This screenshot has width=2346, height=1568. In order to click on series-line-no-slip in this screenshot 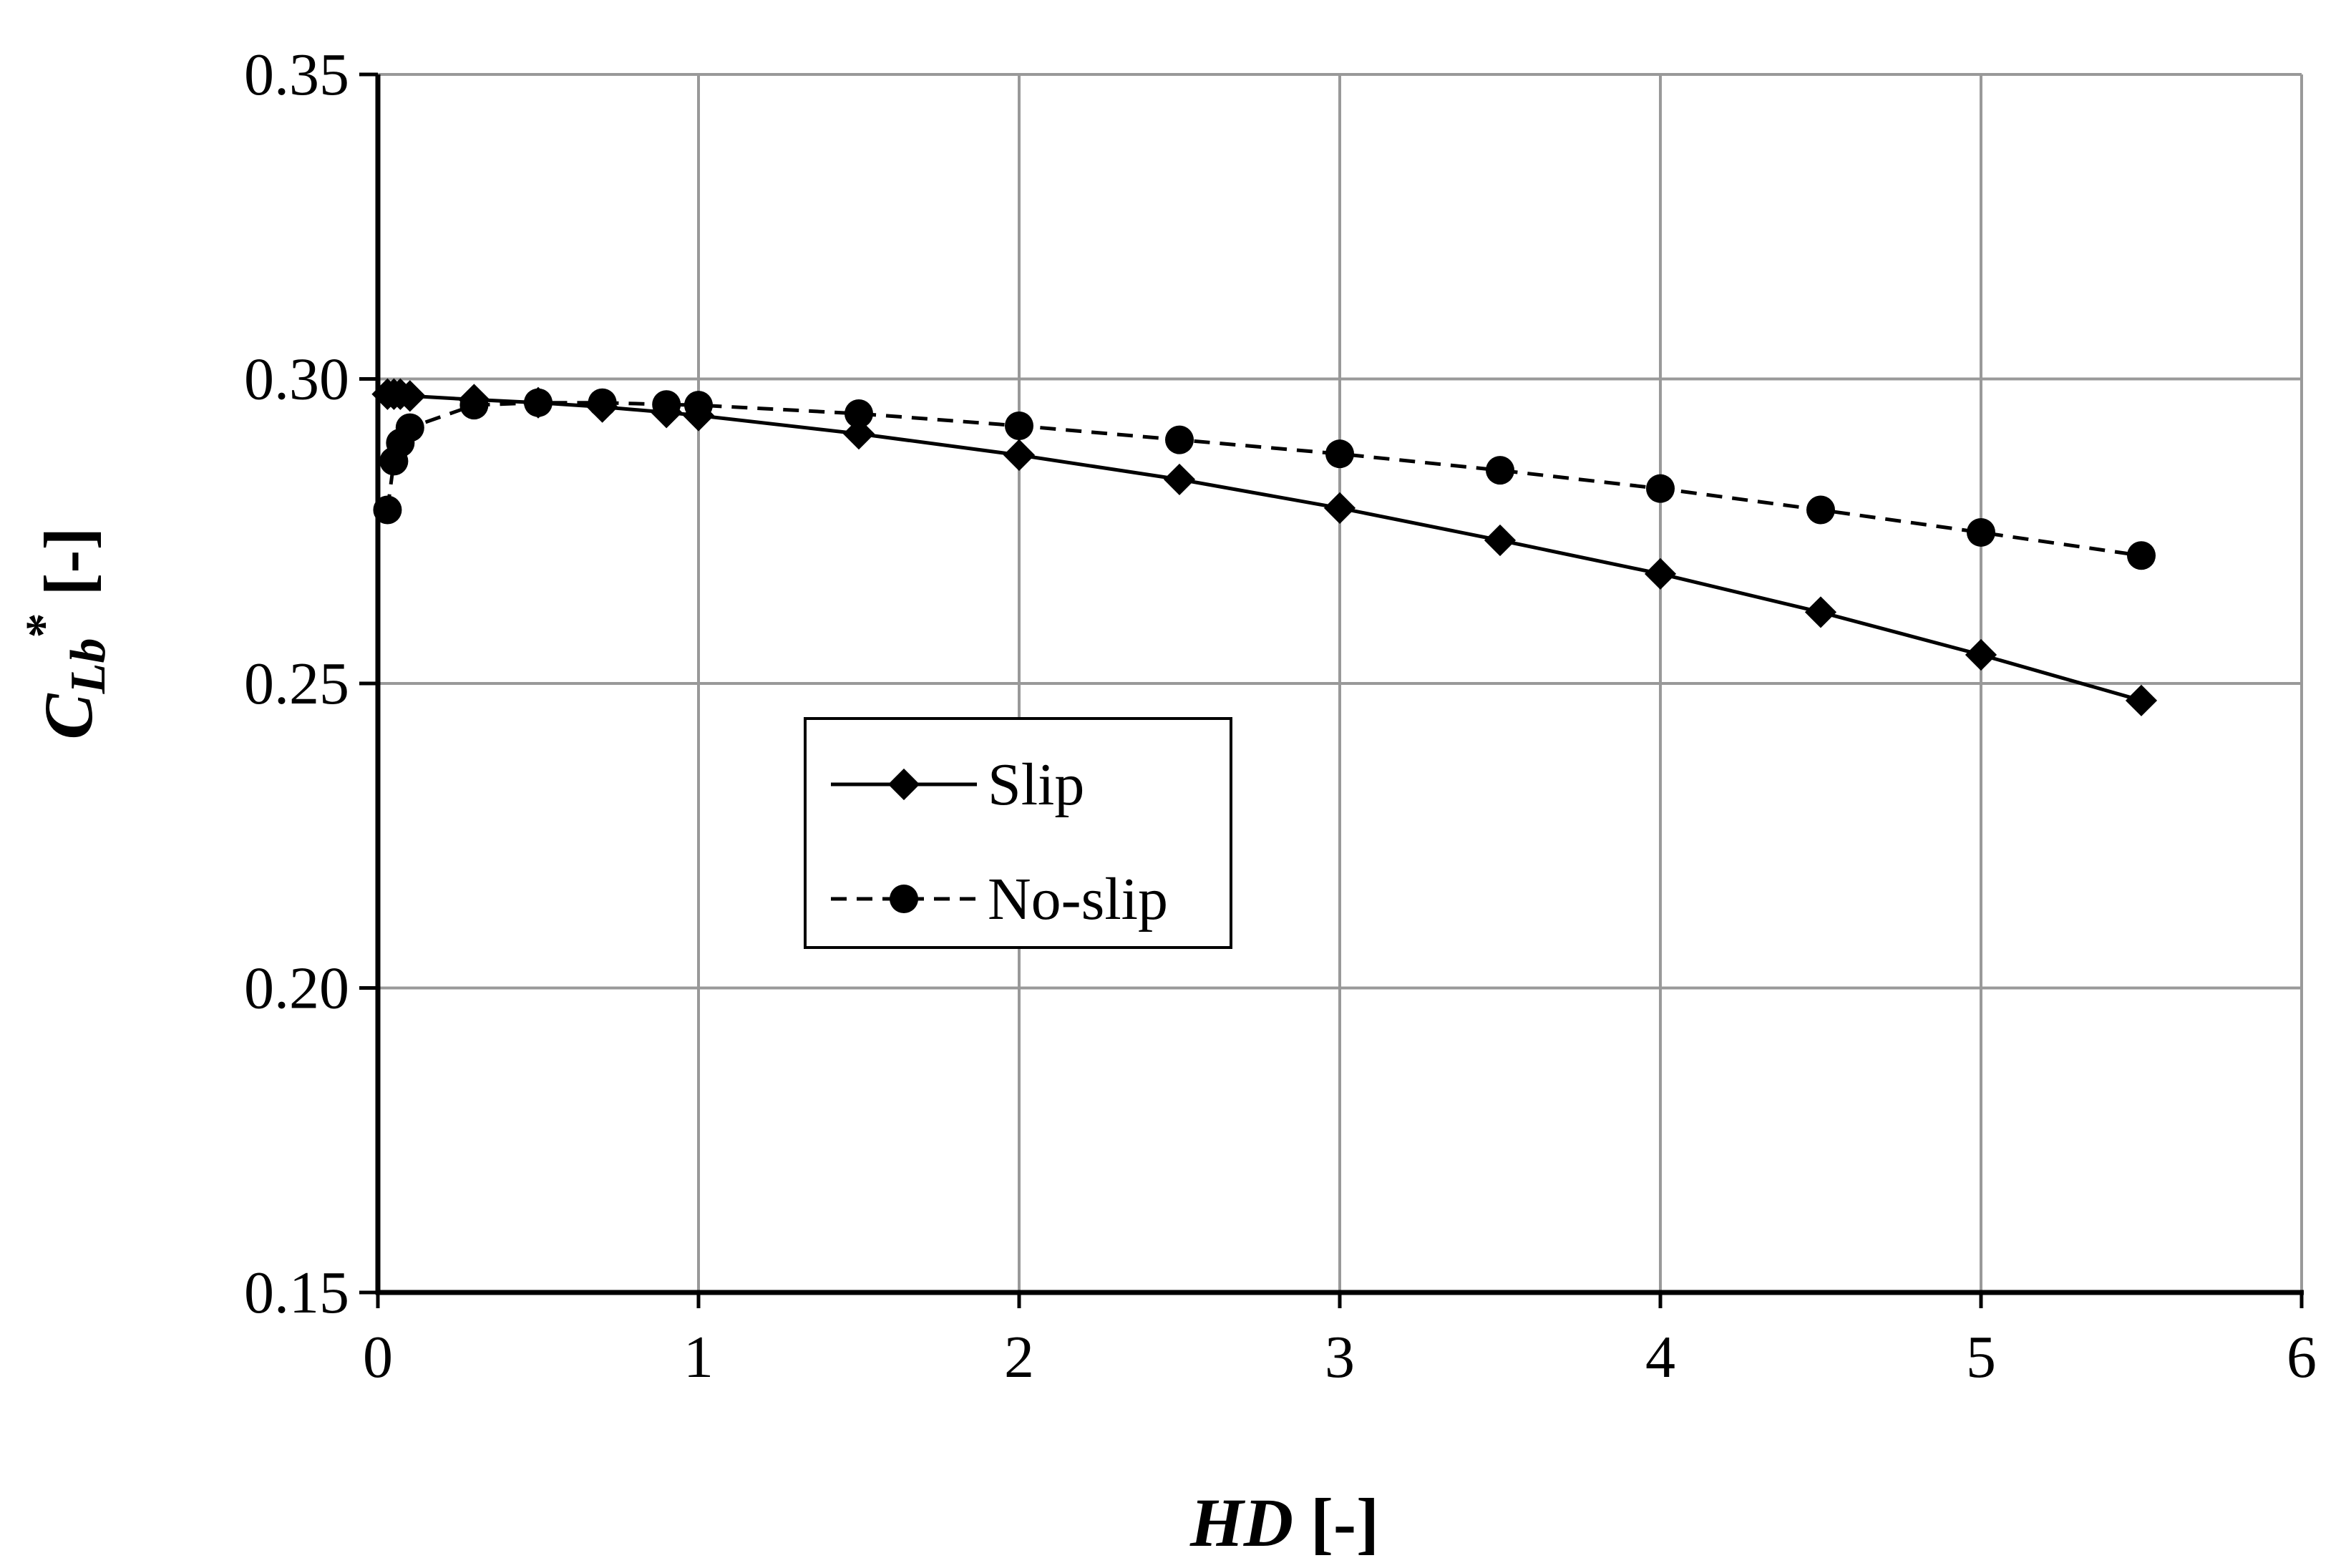, I will do `click(1263, 479)`.